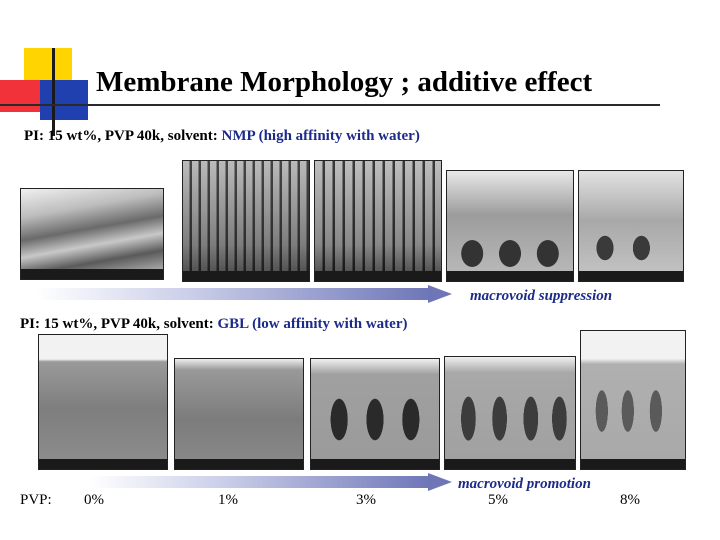 The width and height of the screenshot is (720, 540). What do you see at coordinates (330, 105) in the screenshot?
I see `title-underline` at bounding box center [330, 105].